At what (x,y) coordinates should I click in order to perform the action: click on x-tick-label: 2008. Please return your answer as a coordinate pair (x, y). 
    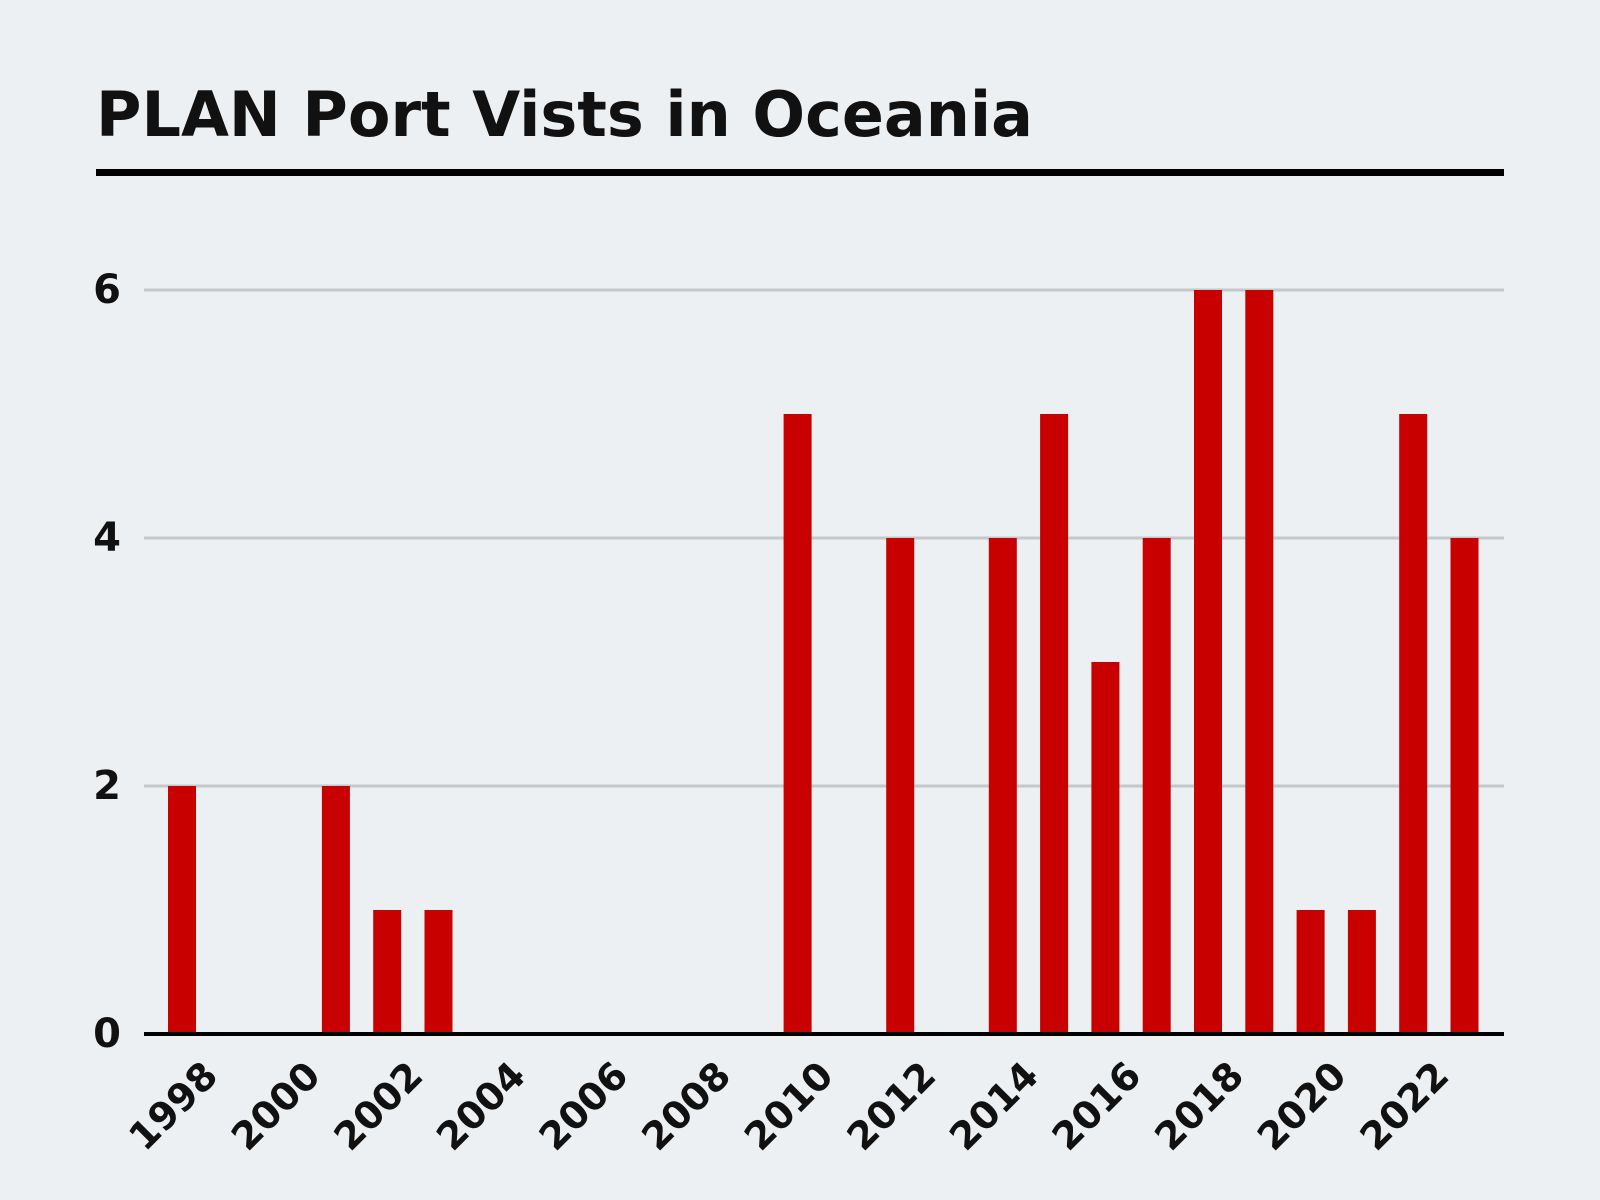
    Looking at the image, I should click on (686, 1106).